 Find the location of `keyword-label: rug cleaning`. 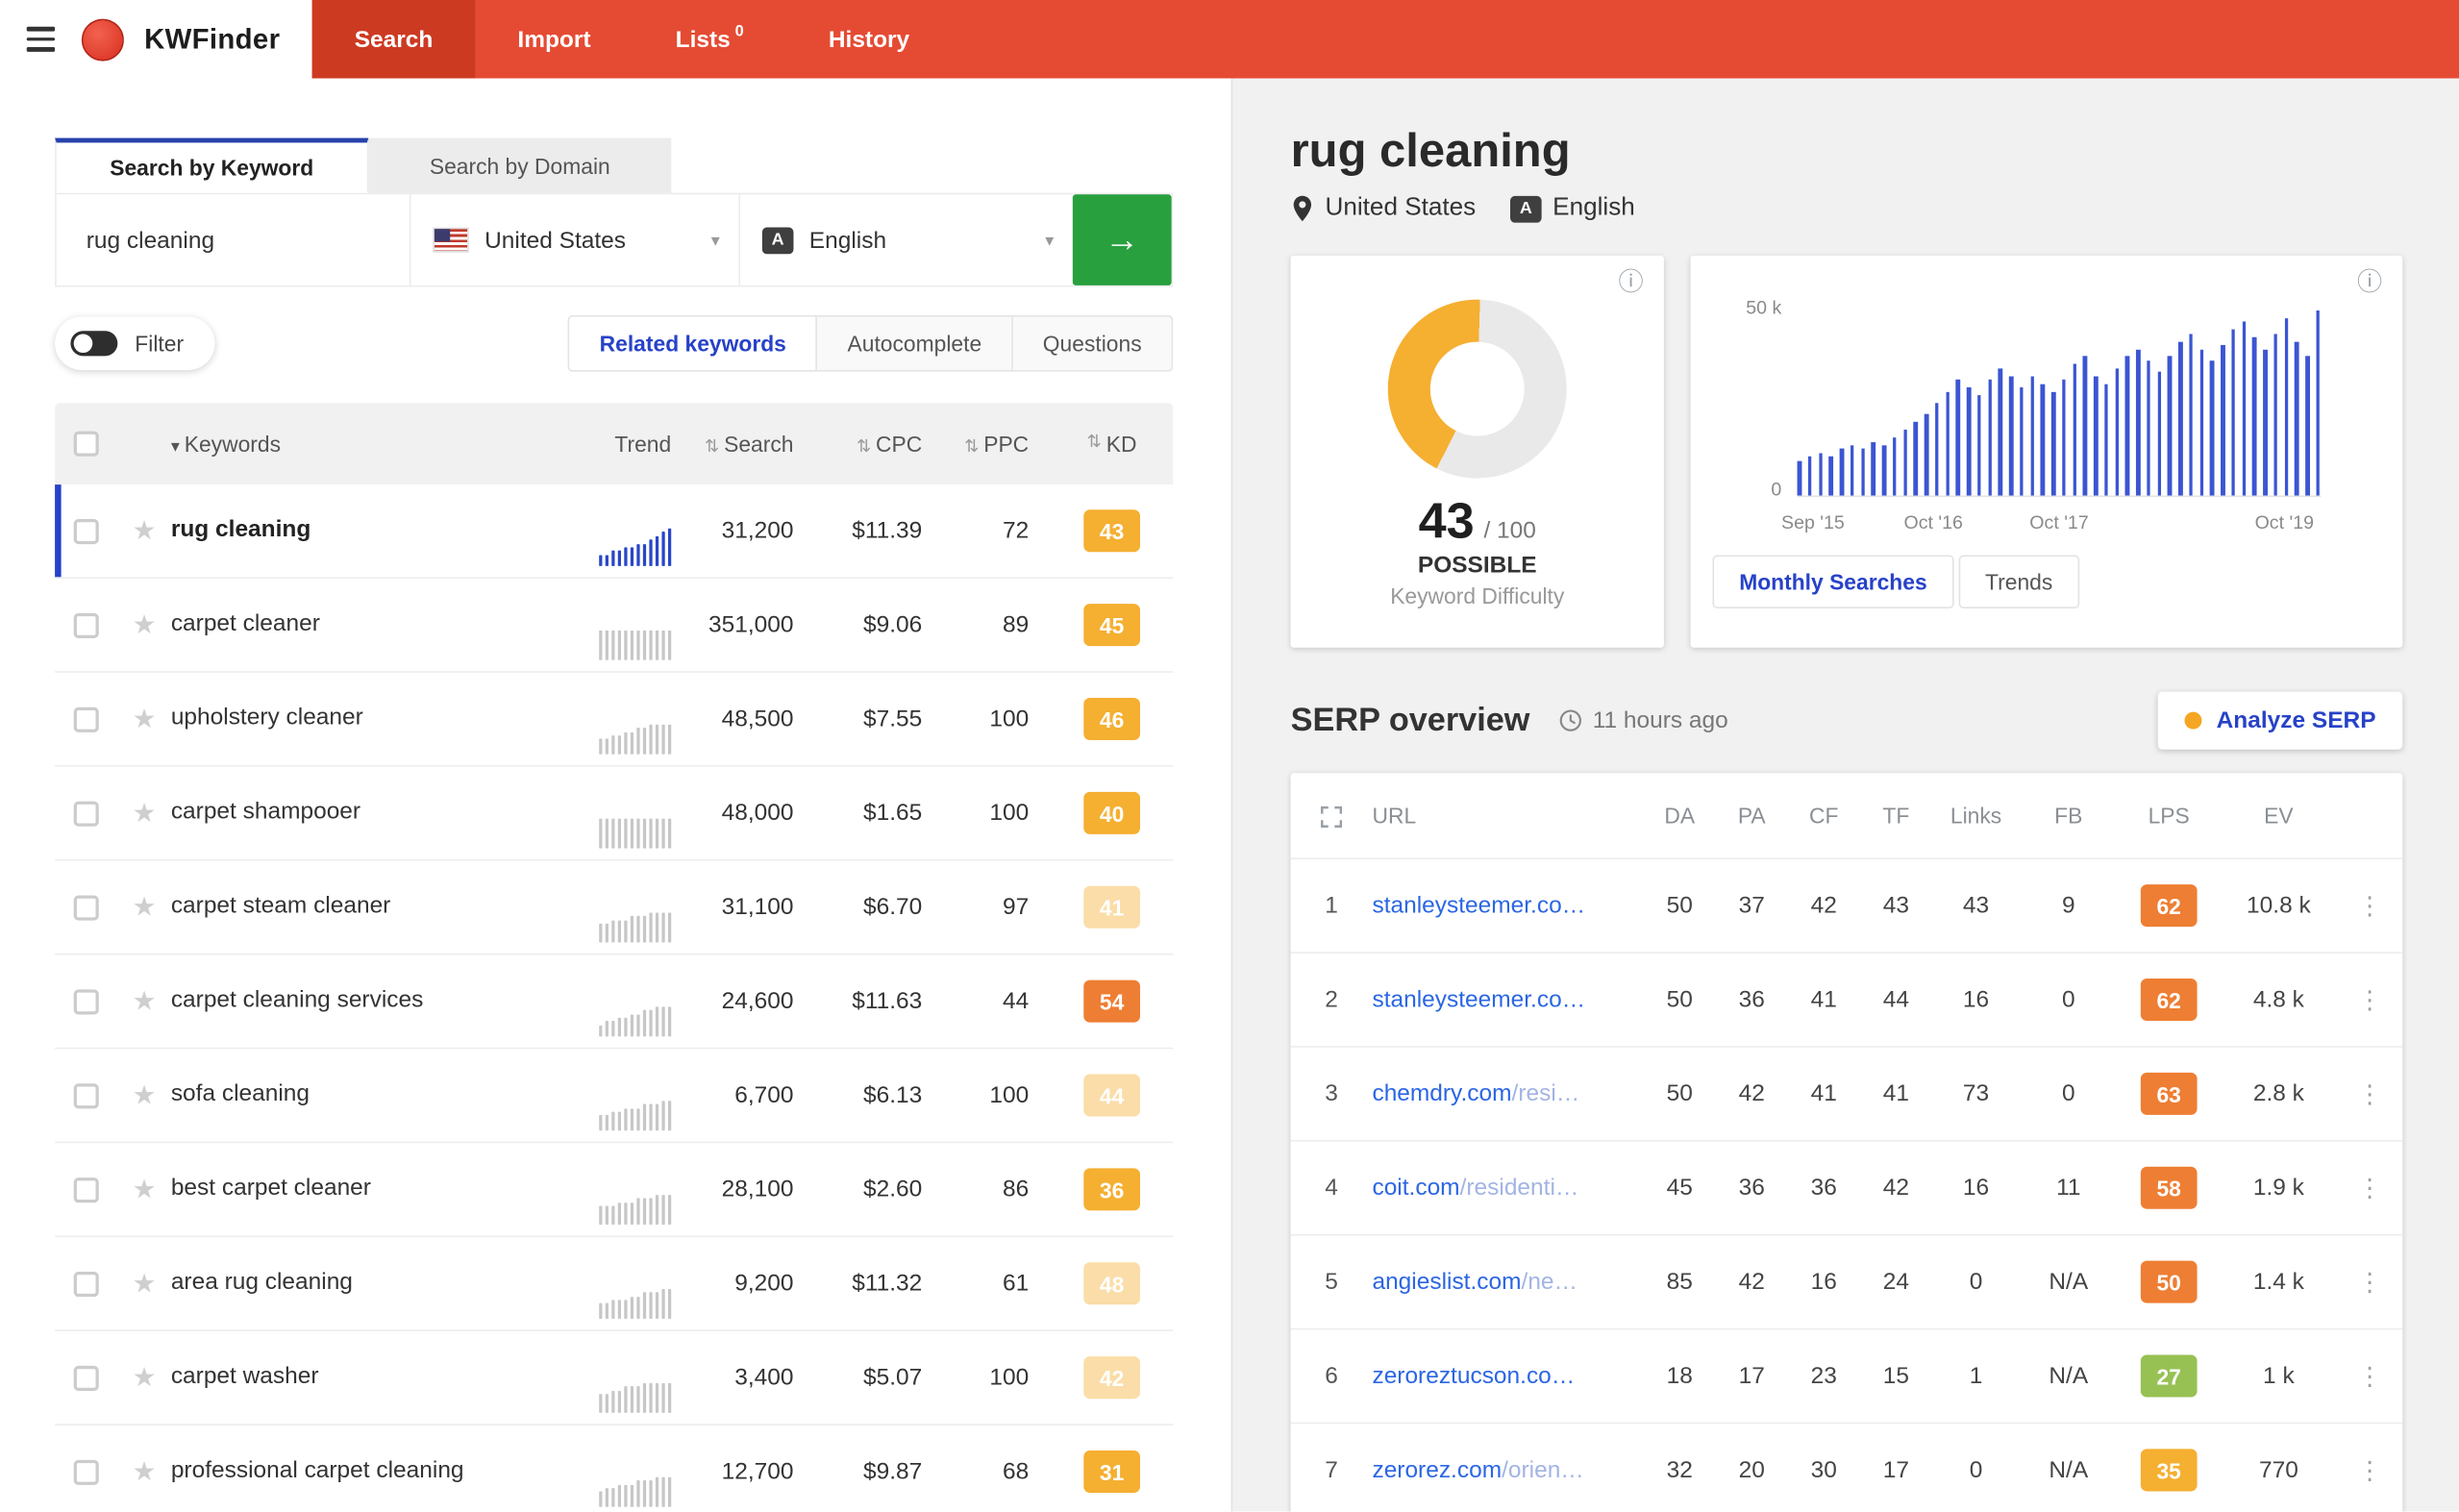

keyword-label: rug cleaning is located at coordinates (241, 529).